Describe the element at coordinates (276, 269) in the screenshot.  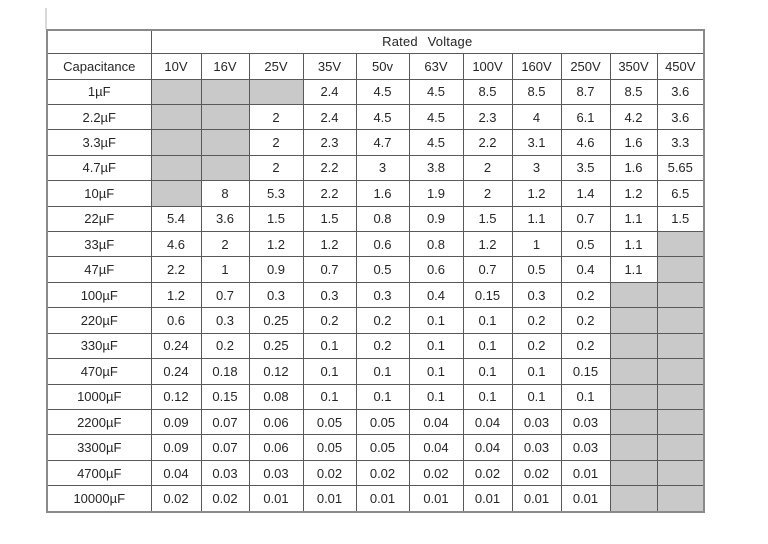
I see `value-cell: 0.9` at that location.